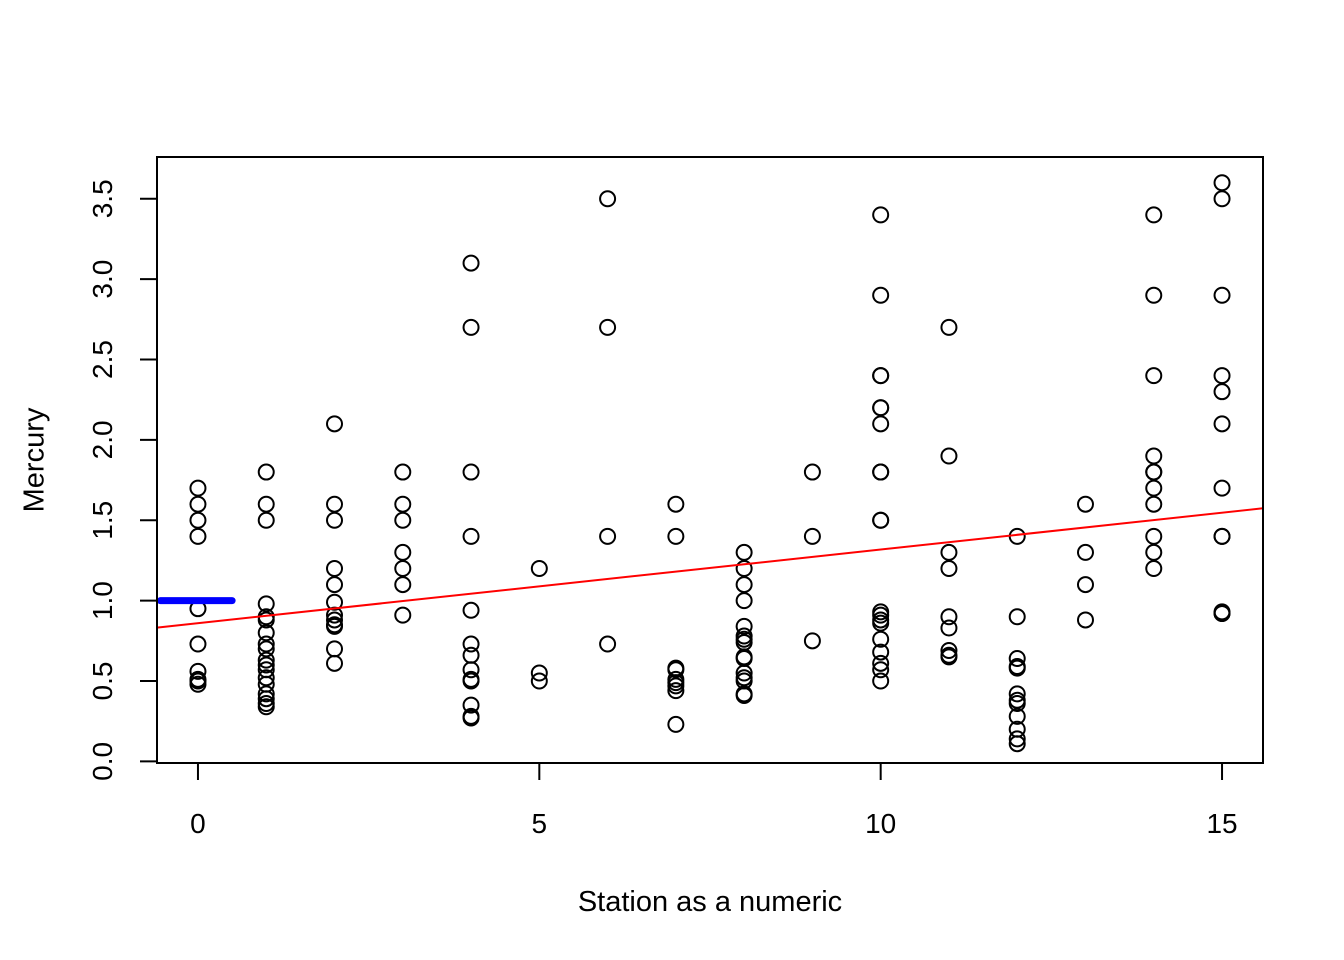 This screenshot has width=1344, height=960. I want to click on x-tick-label: 10, so click(880, 823).